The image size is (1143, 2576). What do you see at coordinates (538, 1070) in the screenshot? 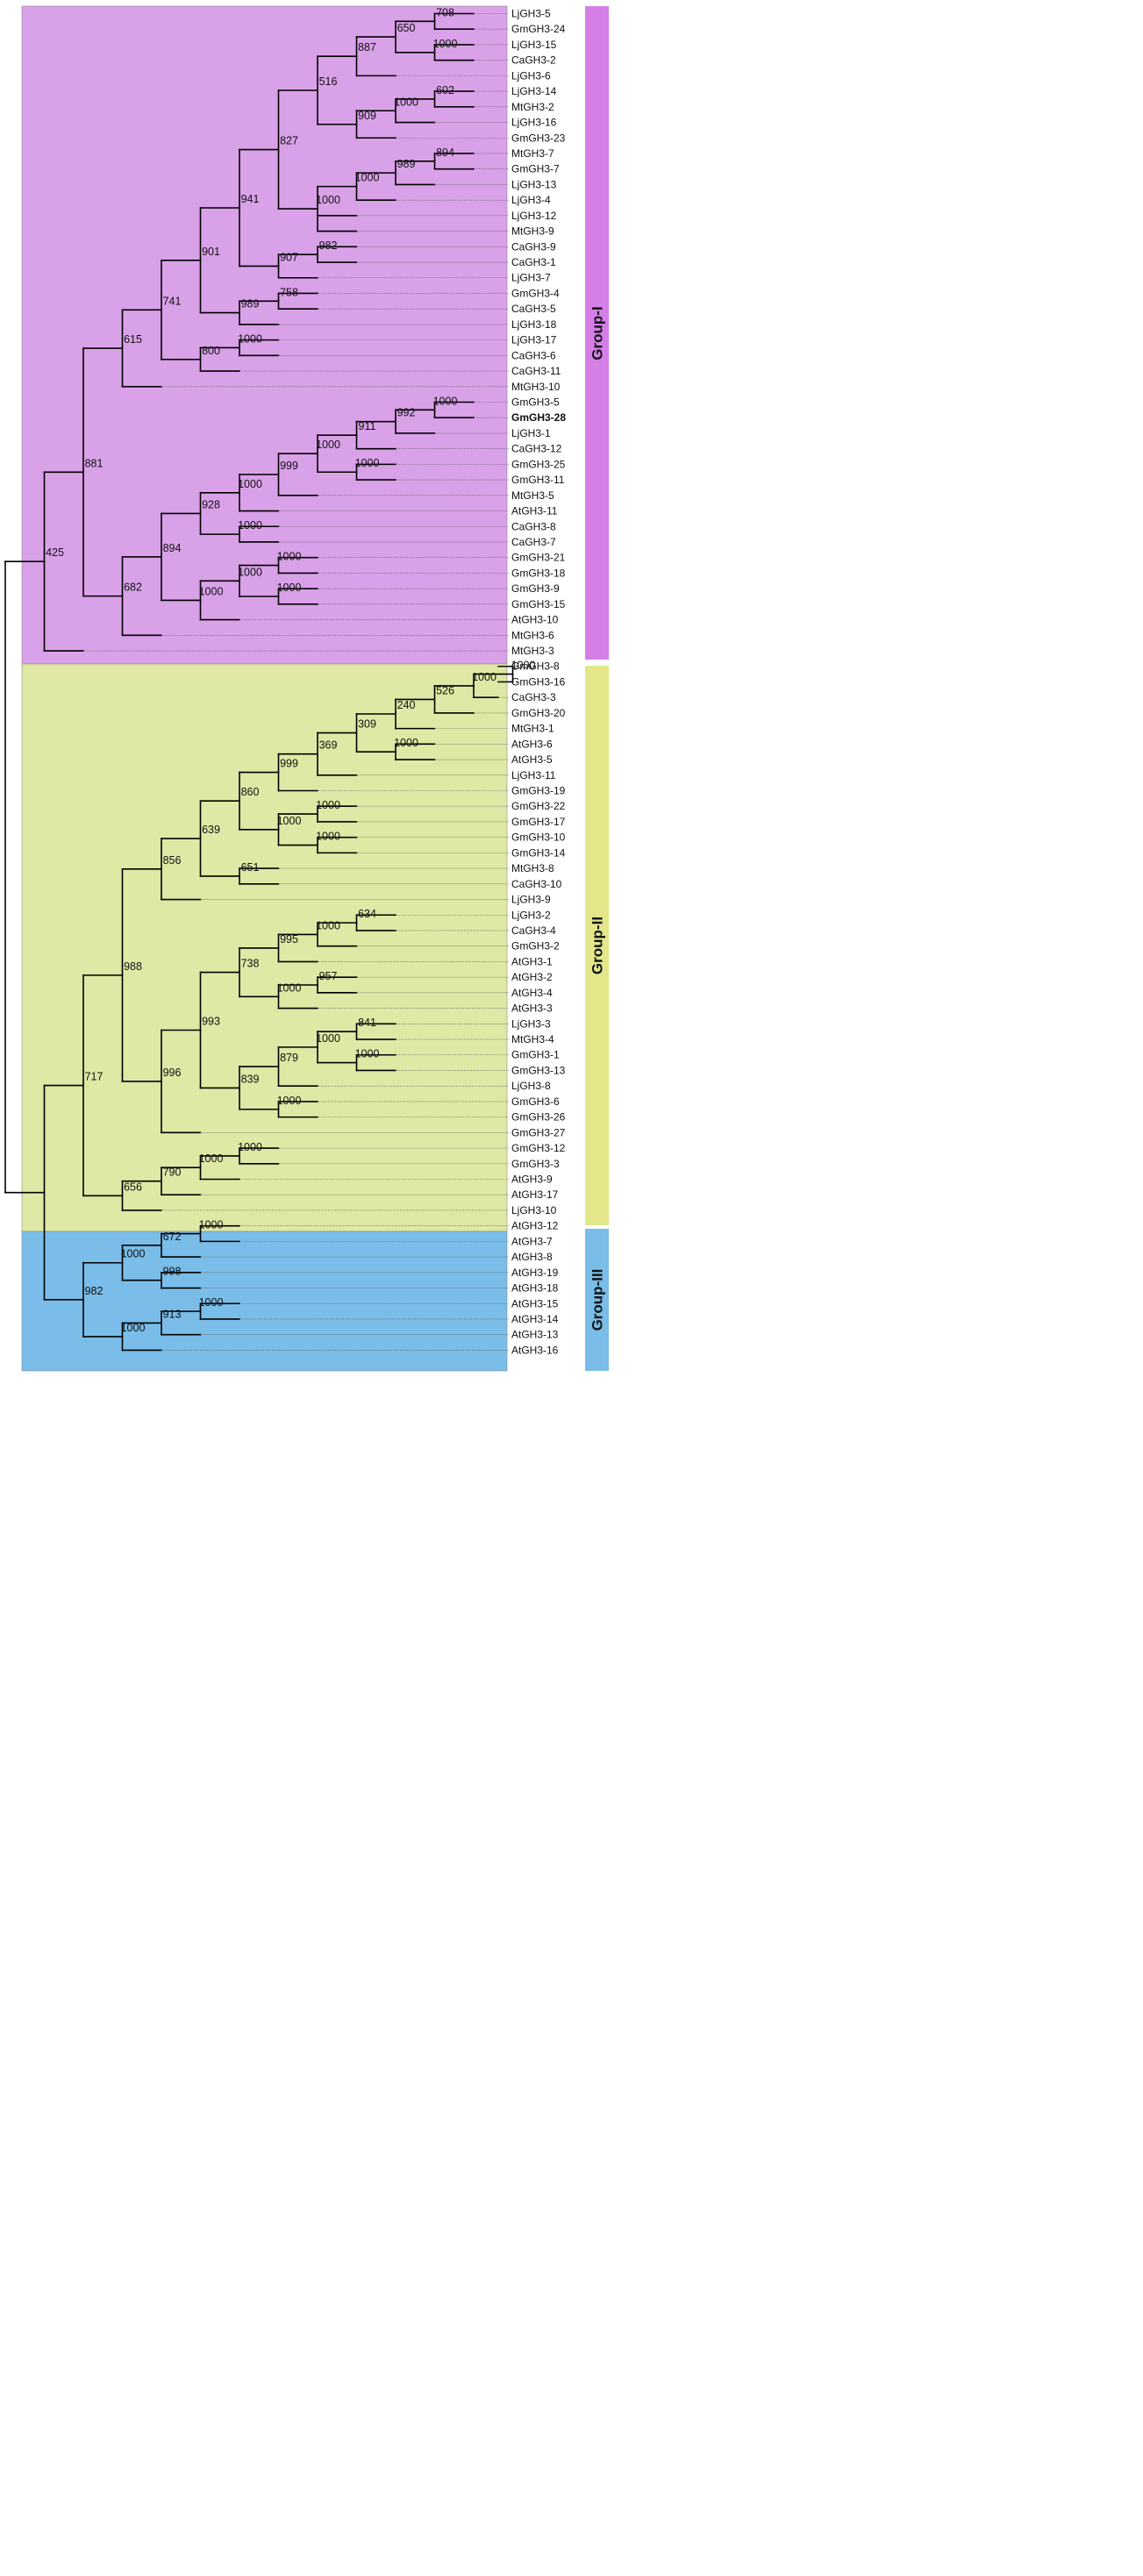
I see `taxon-label: GmGH3-13` at bounding box center [538, 1070].